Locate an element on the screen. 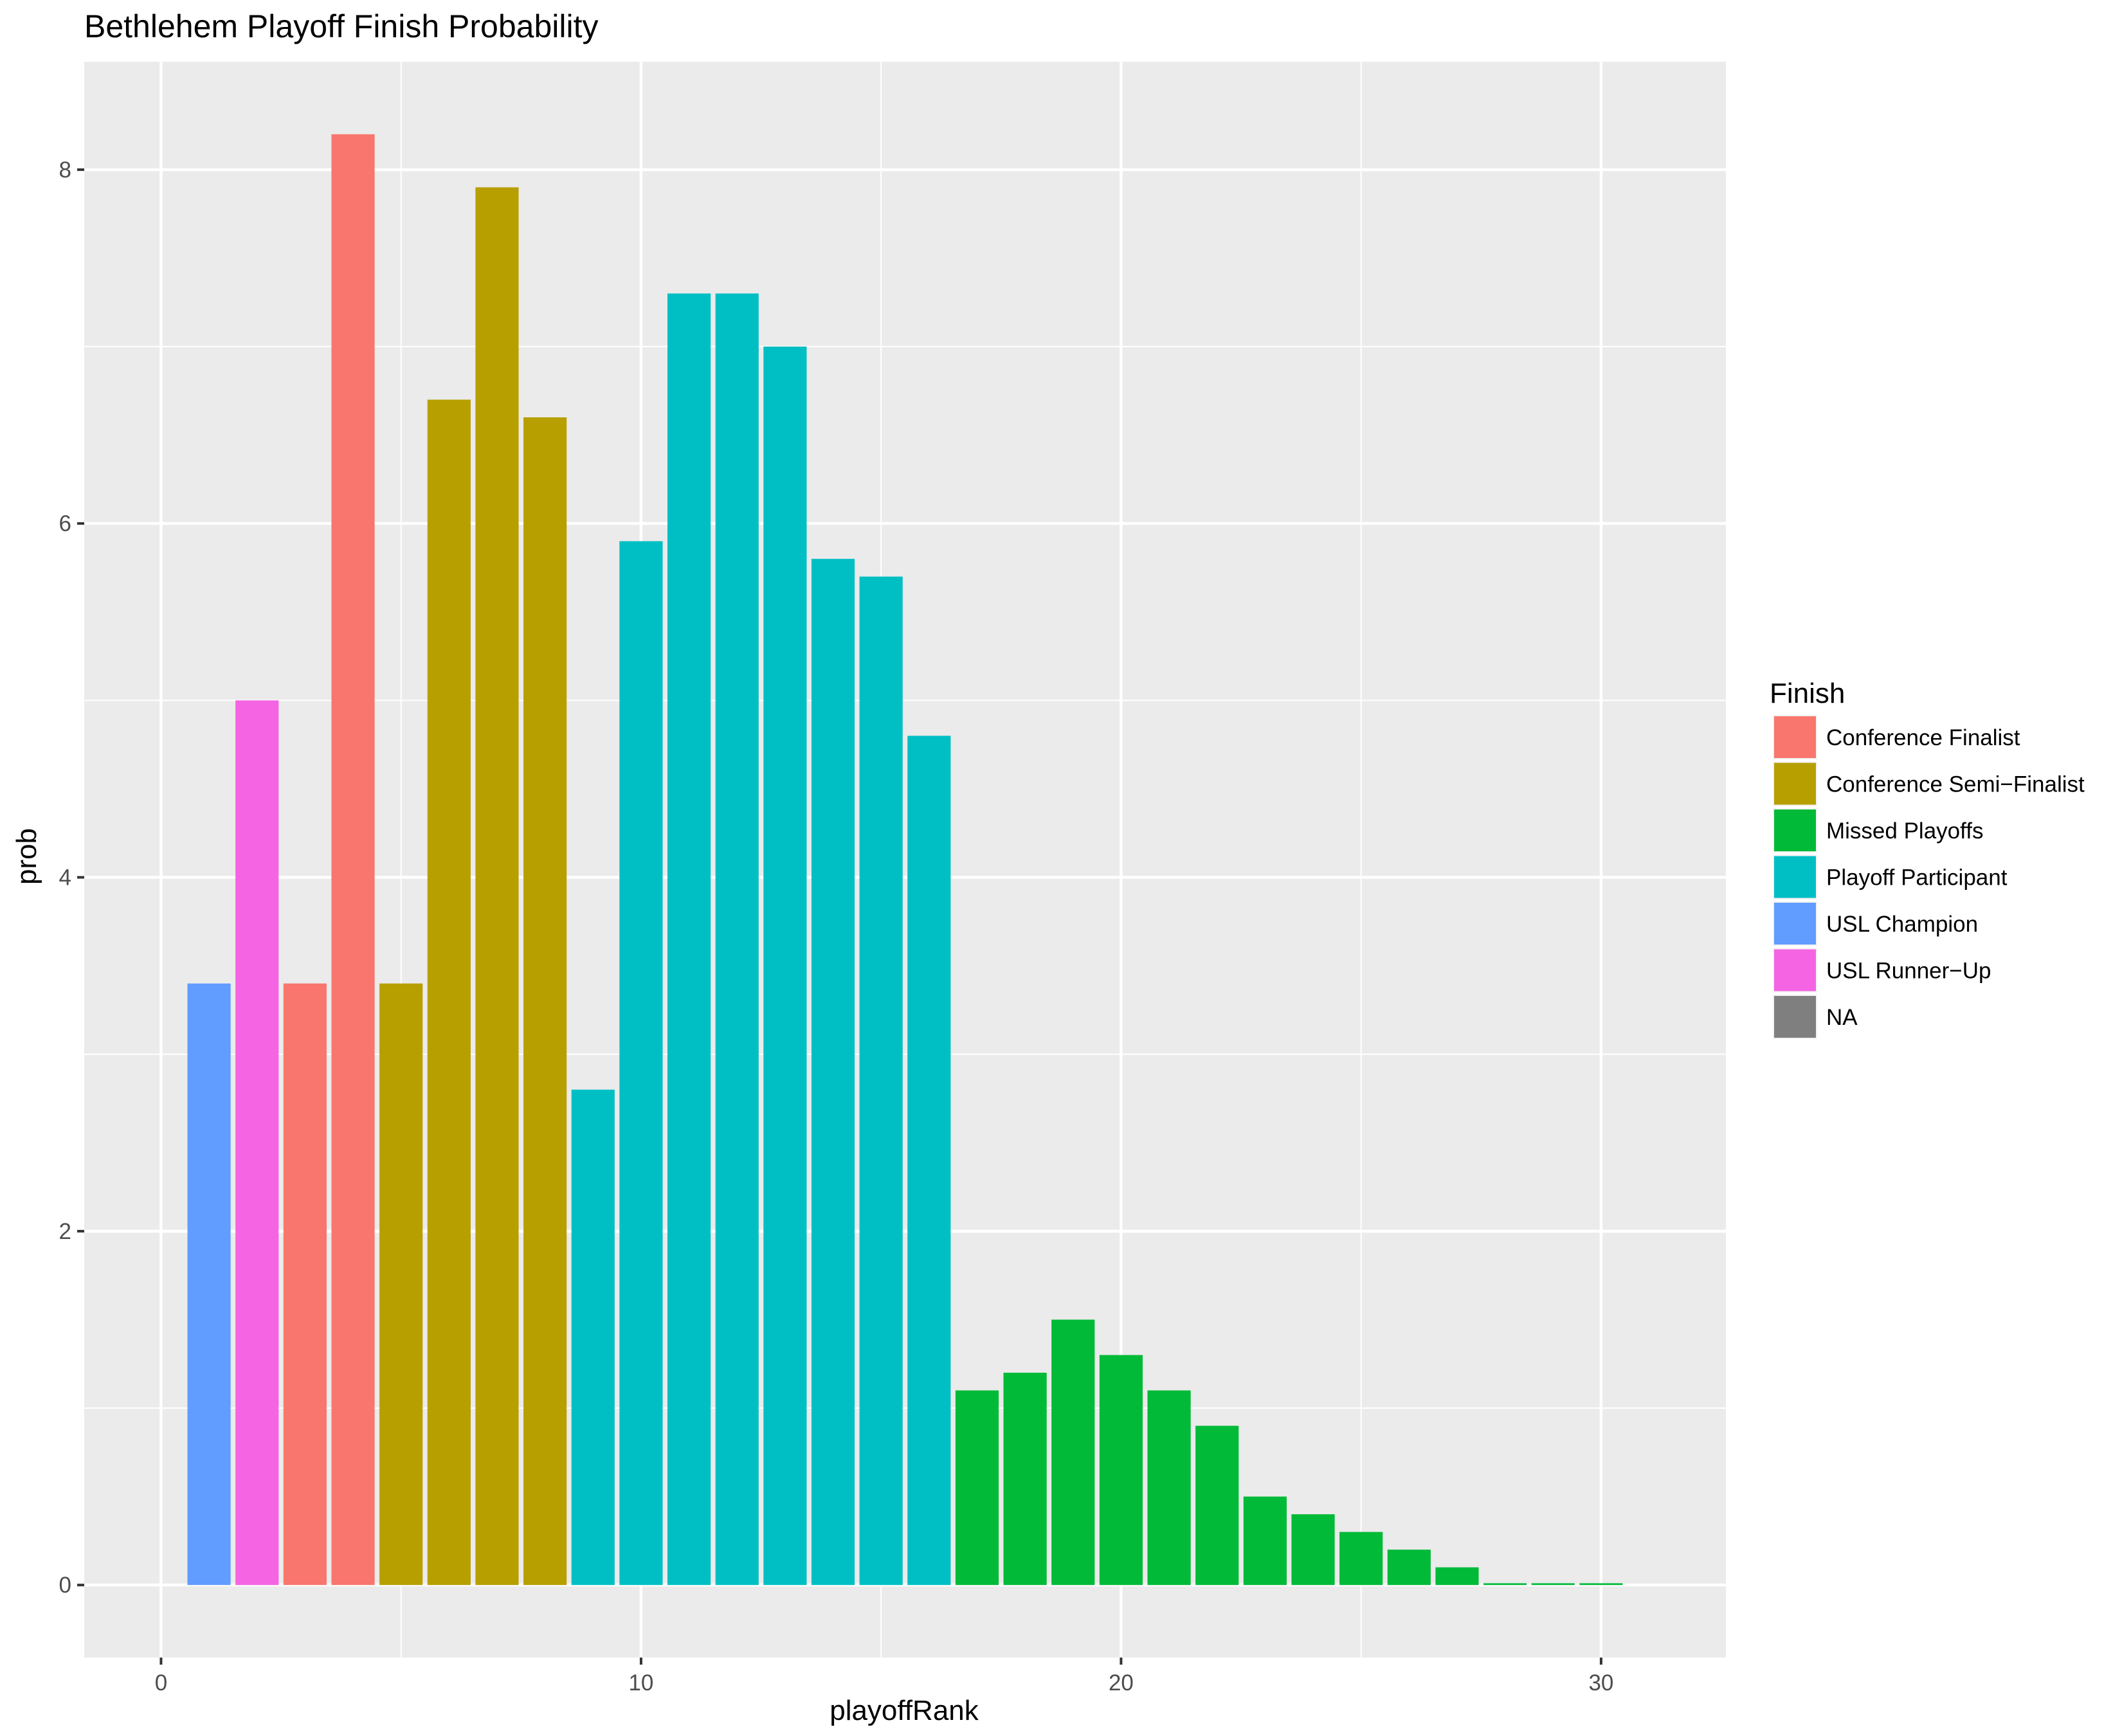  y-axis-label: prob is located at coordinates (26, 856).